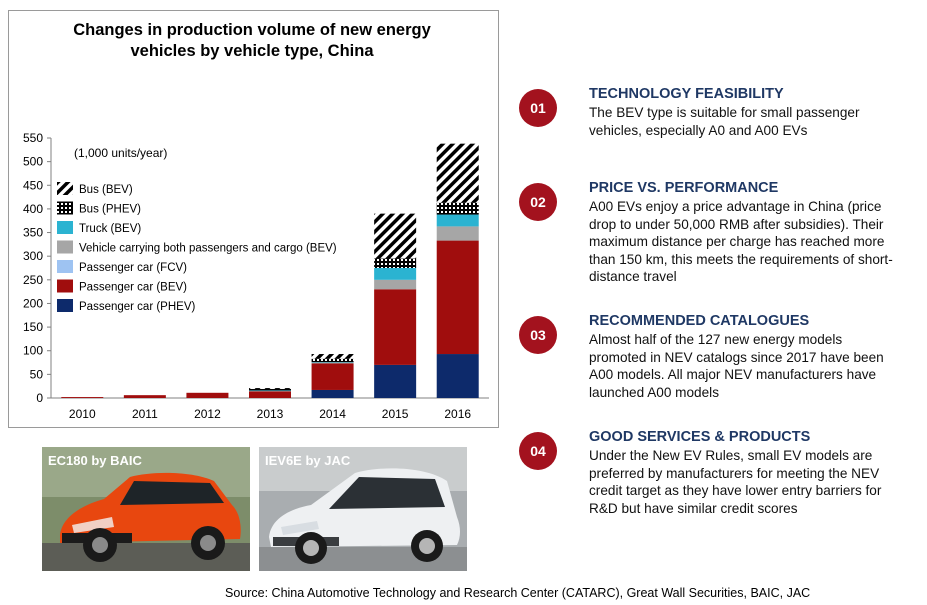 This screenshot has height=605, width=927. I want to click on body-line: Almost half of the 127 new energy models, so click(716, 339).